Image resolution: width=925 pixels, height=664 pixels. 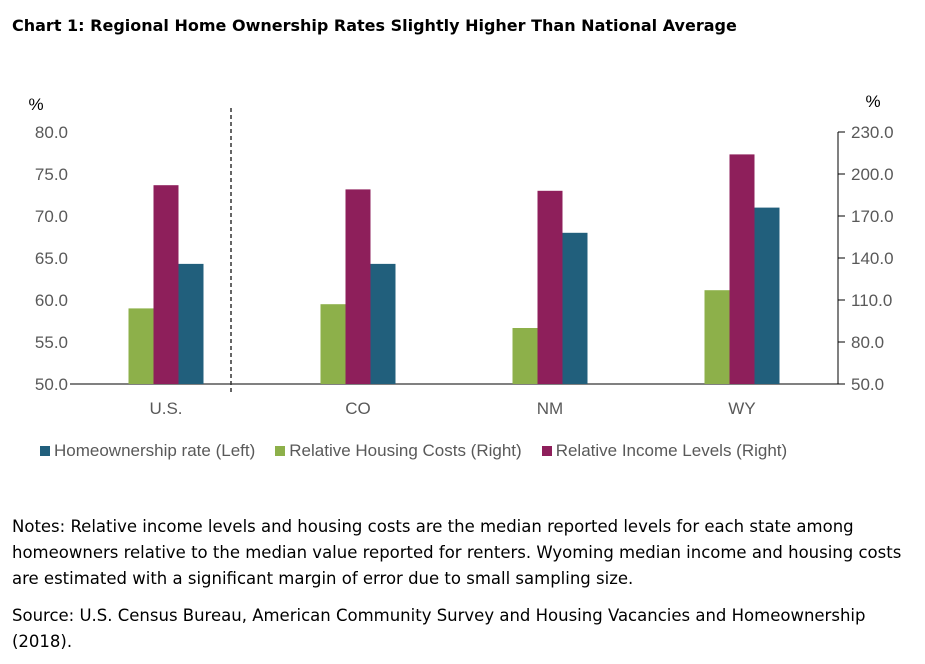 I want to click on right-tick-label: 200.0, so click(x=872, y=174).